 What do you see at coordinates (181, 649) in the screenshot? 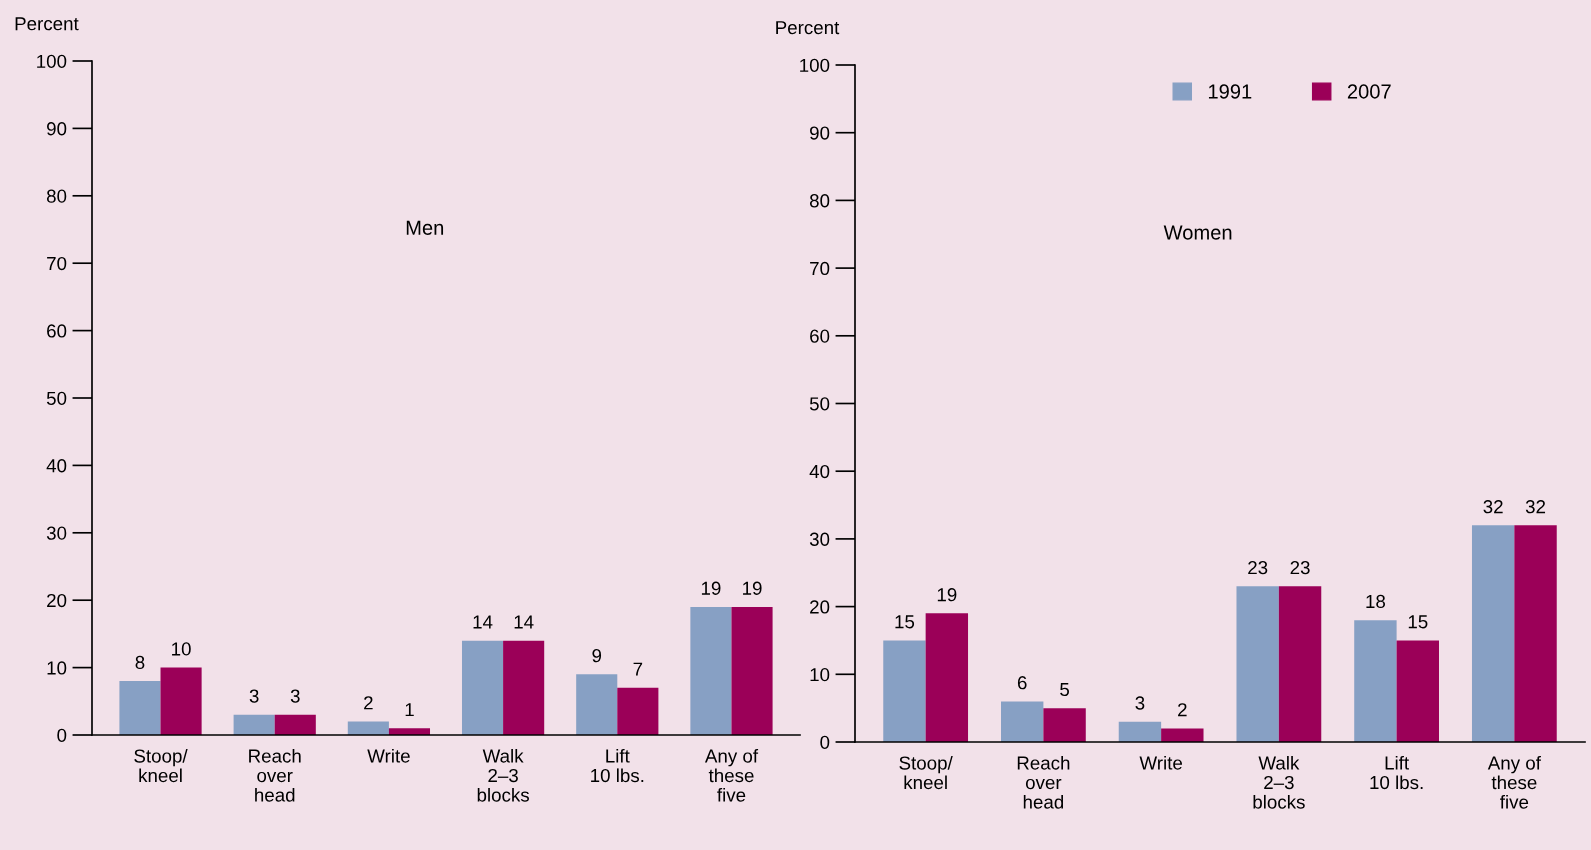
I see `data-label: 10` at bounding box center [181, 649].